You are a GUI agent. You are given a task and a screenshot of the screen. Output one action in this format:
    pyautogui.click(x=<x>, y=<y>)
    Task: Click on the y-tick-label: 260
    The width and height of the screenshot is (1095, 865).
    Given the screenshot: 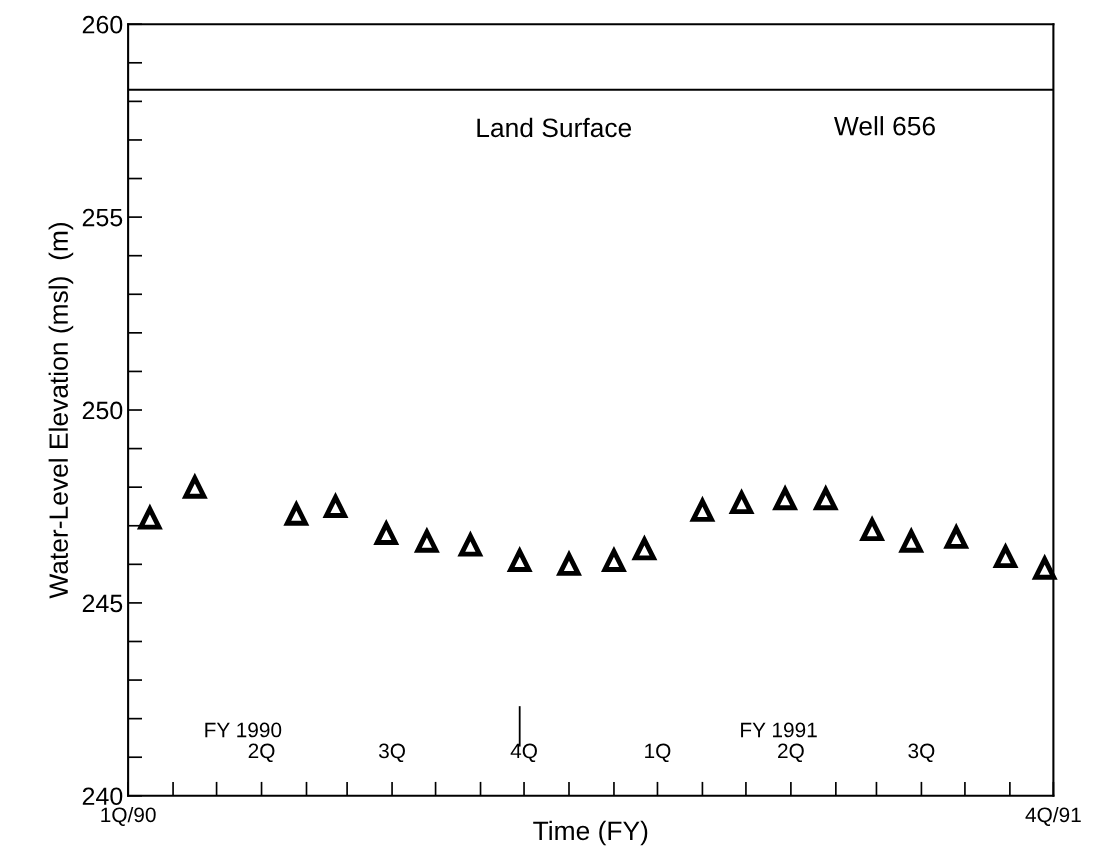 What is the action you would take?
    pyautogui.click(x=102, y=24)
    